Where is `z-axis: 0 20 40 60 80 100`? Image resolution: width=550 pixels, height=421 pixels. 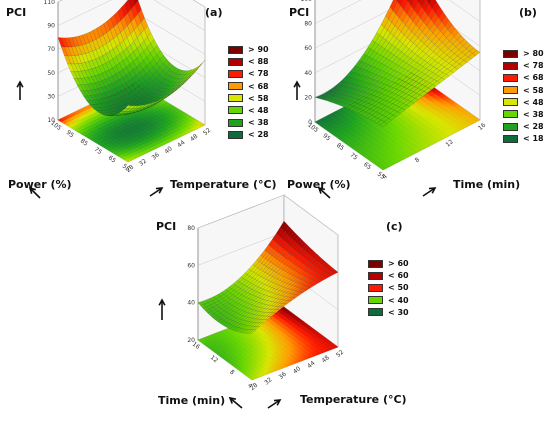 z-axis: 0 20 40 60 80 100 is located at coordinates (308, 63).